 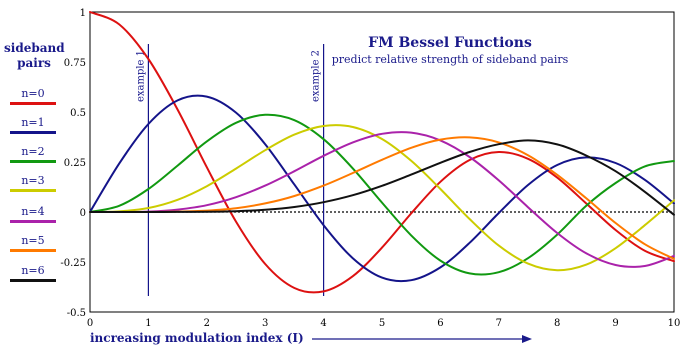 I want to click on legend-label: n=1, so click(x=33, y=122).